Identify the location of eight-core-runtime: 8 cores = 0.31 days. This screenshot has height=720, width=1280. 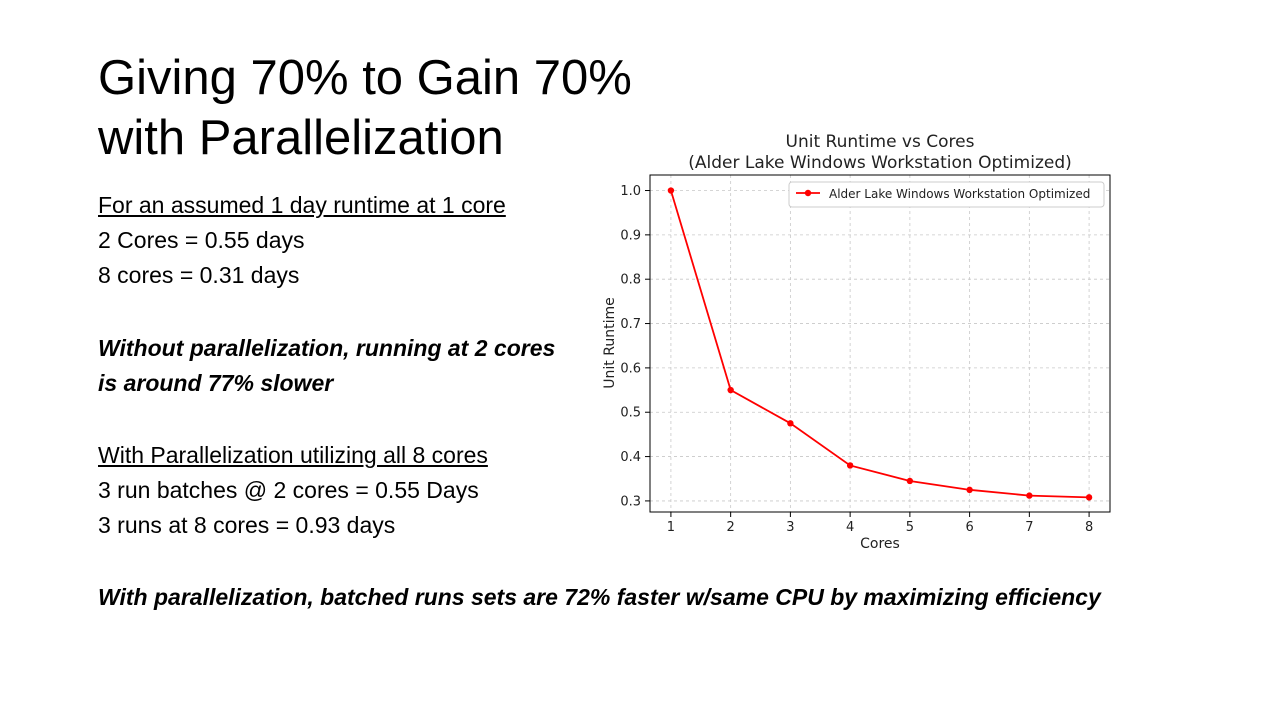
(199, 275).